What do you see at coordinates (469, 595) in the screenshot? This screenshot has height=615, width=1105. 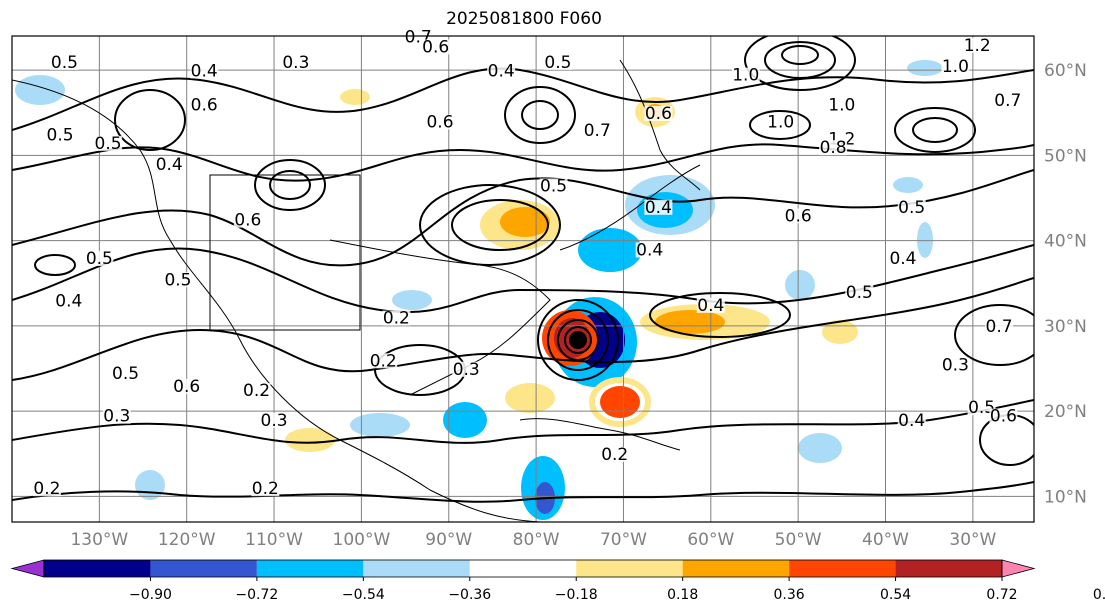 I see `colorbar-tick-label: −0.36` at bounding box center [469, 595].